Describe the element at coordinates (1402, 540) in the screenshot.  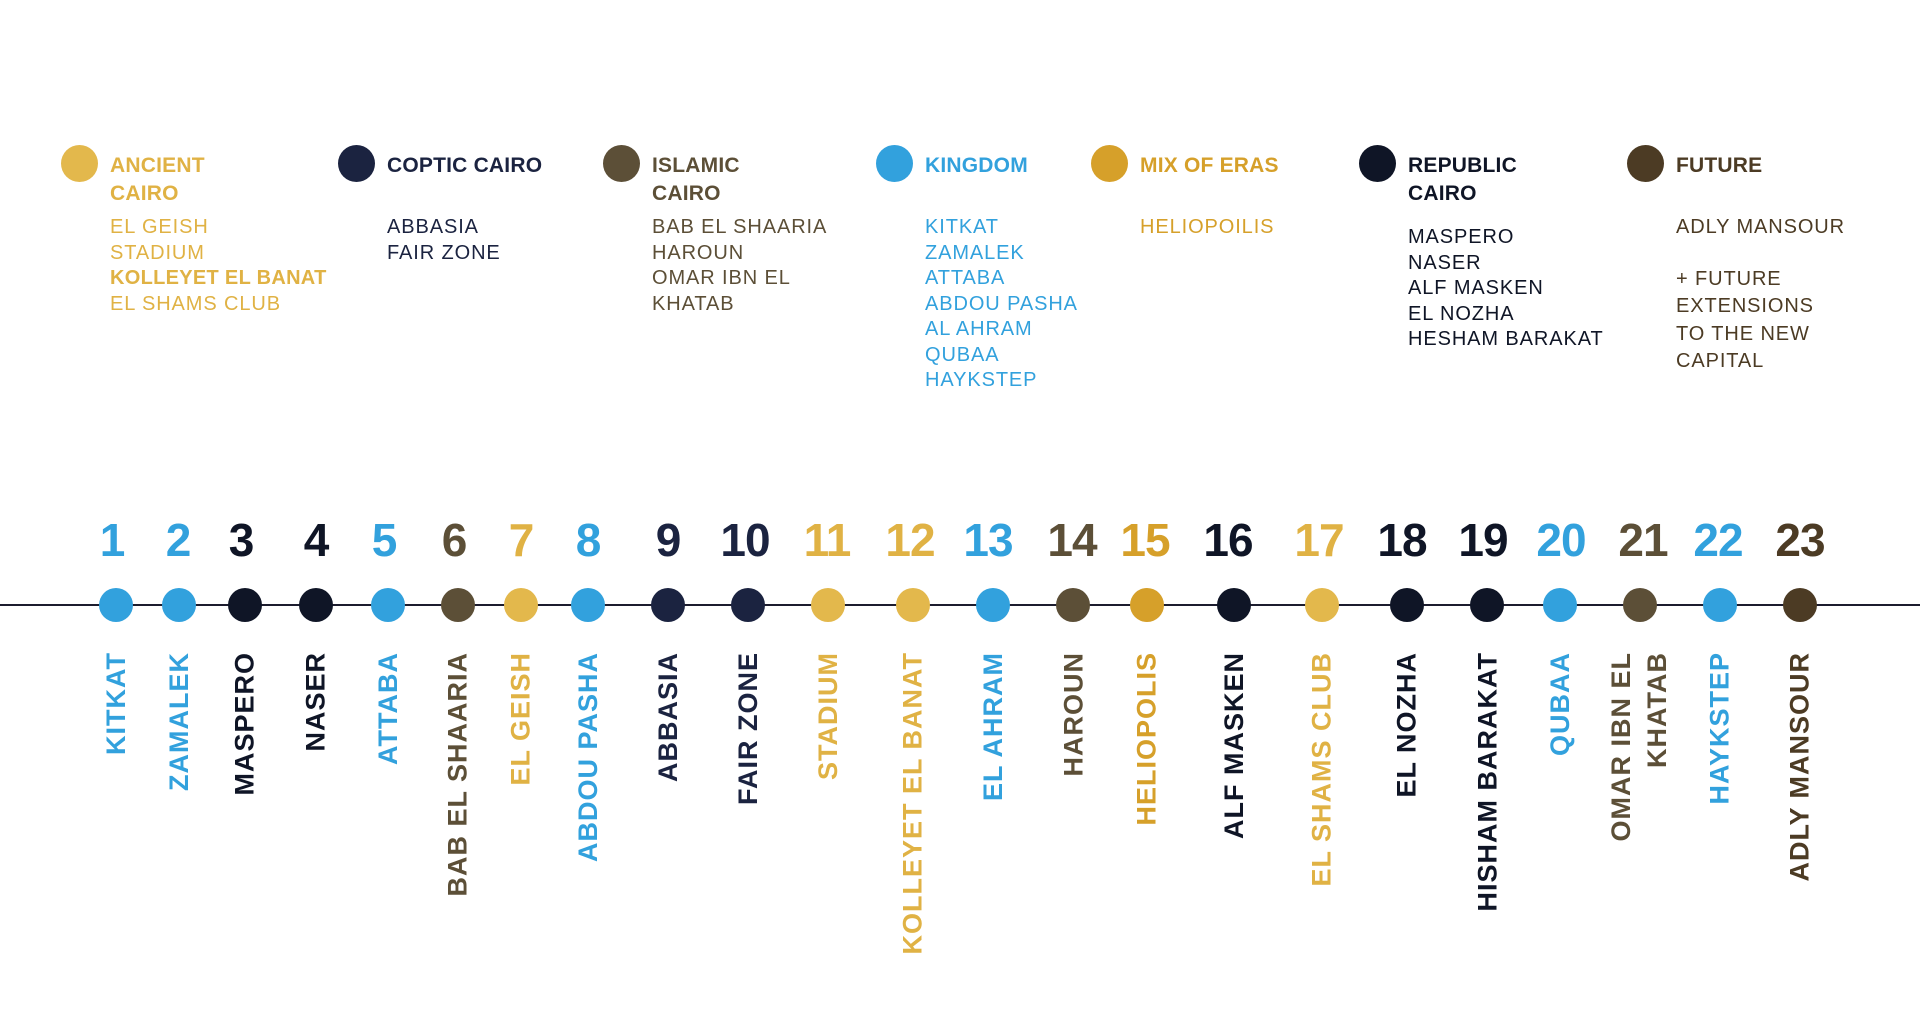
I see `stop-number-18: 18` at that location.